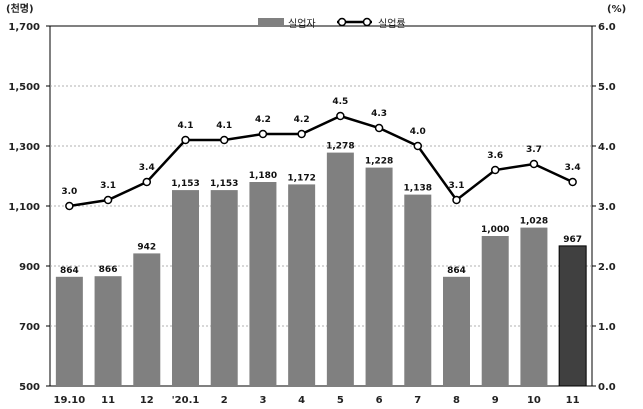 This screenshot has height=409, width=643. I want to click on x-tick-label: 9, so click(495, 400).